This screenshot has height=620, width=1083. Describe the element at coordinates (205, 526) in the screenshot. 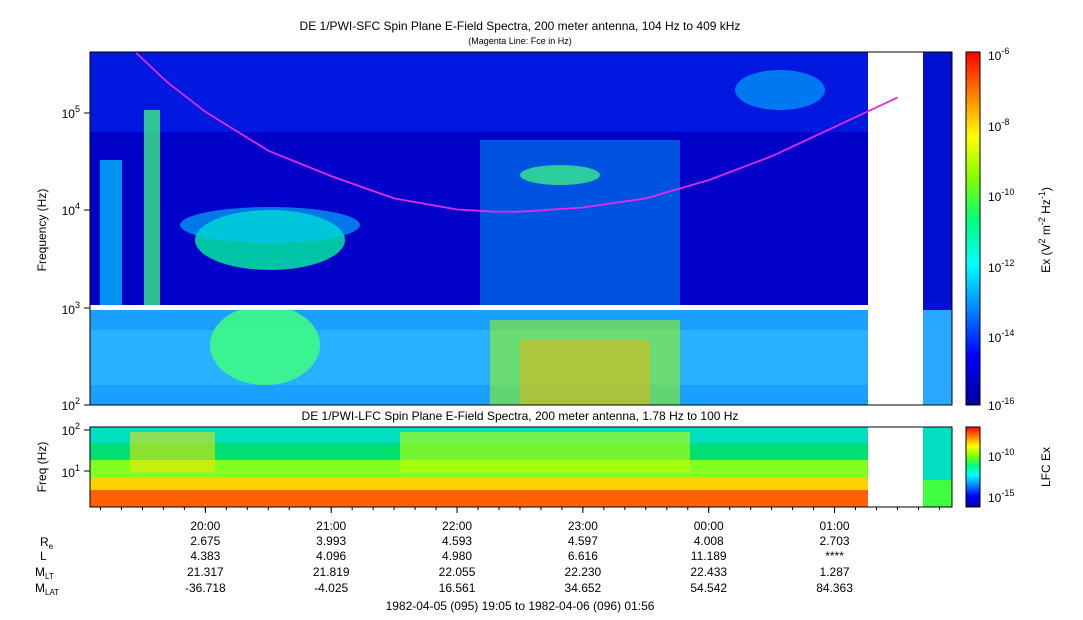

I see `ephemeris-time-value: 20:00` at that location.